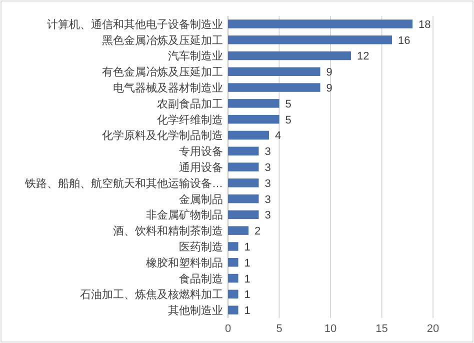 This screenshot has width=474, height=343. I want to click on y-tick-label: 其他制造业, so click(195, 311).